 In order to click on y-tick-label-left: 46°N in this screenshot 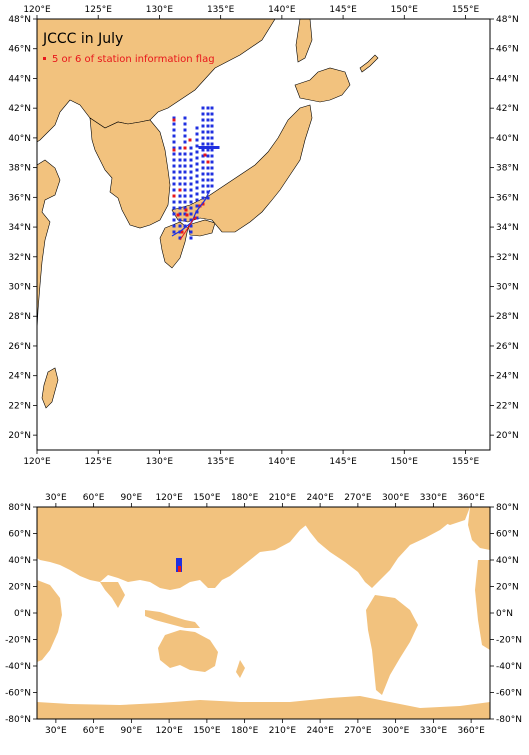, I will do `click(19, 50)`.